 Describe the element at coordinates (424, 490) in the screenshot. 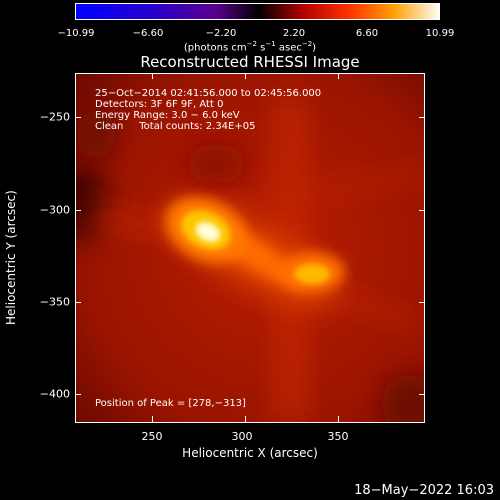

I see `generation-timestamp: 18−May−2022 16:03` at that location.